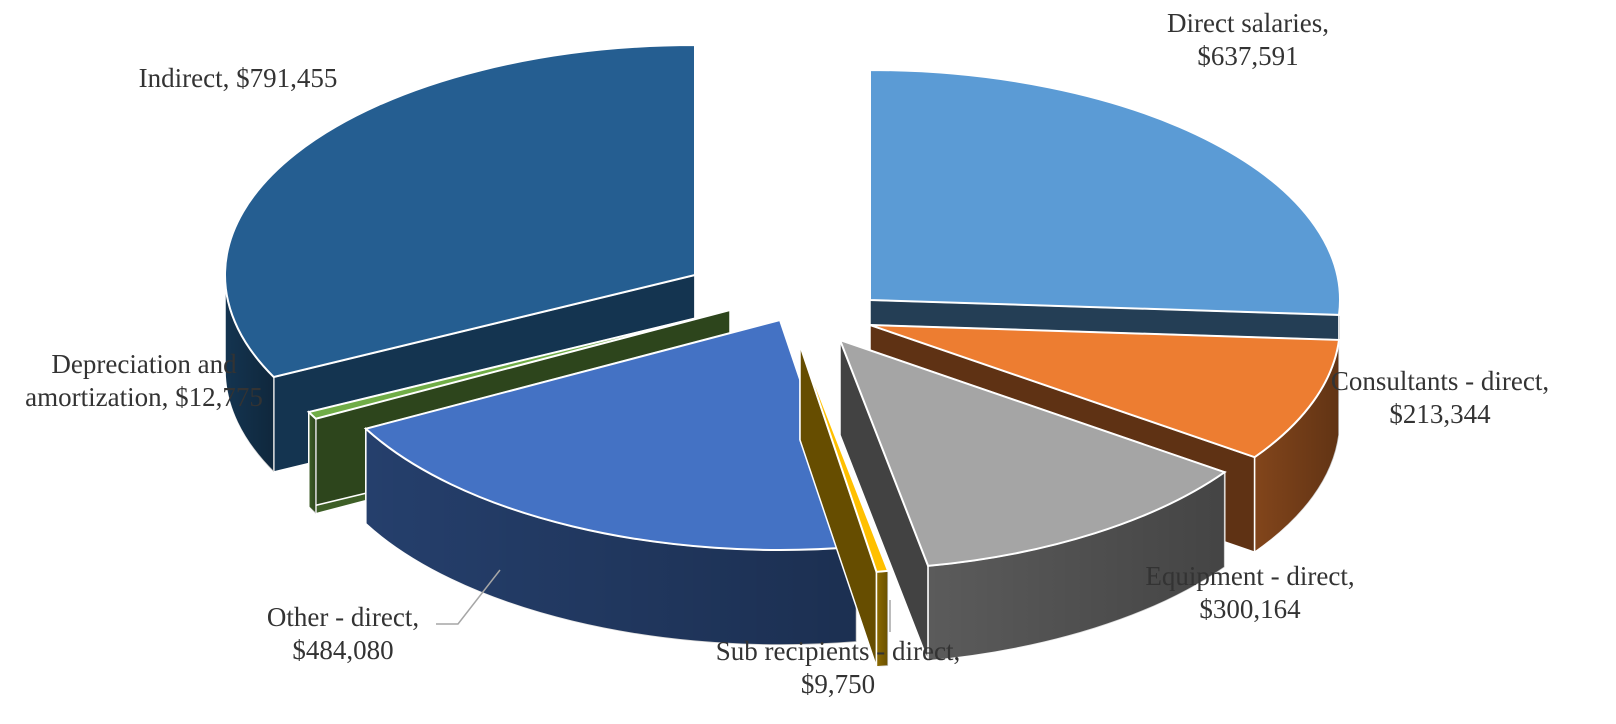 This screenshot has width=1616, height=724. Describe the element at coordinates (838, 667) in the screenshot. I see `data-label: Sub recipients - direct, $9,750` at that location.